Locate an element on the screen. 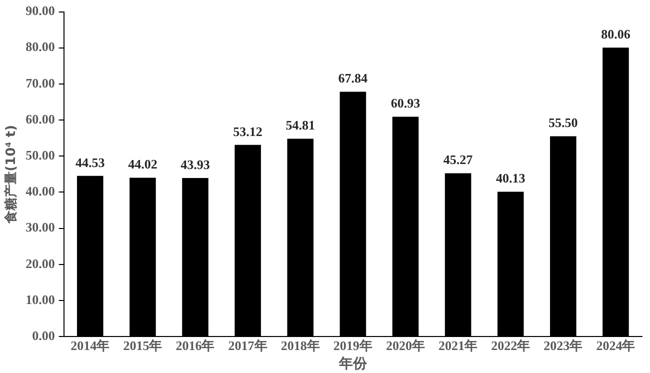 The image size is (650, 373). y-axis-title: 食糖产量(10⁴ t) is located at coordinates (11, 174).